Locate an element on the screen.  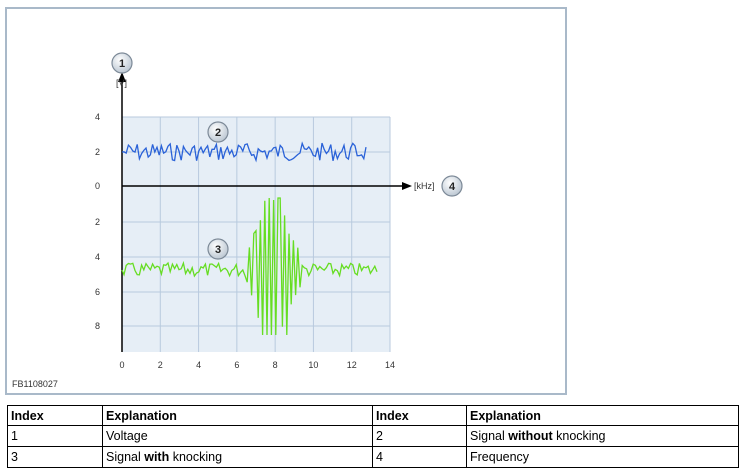
cell-text: 3 is located at coordinates (14, 457).